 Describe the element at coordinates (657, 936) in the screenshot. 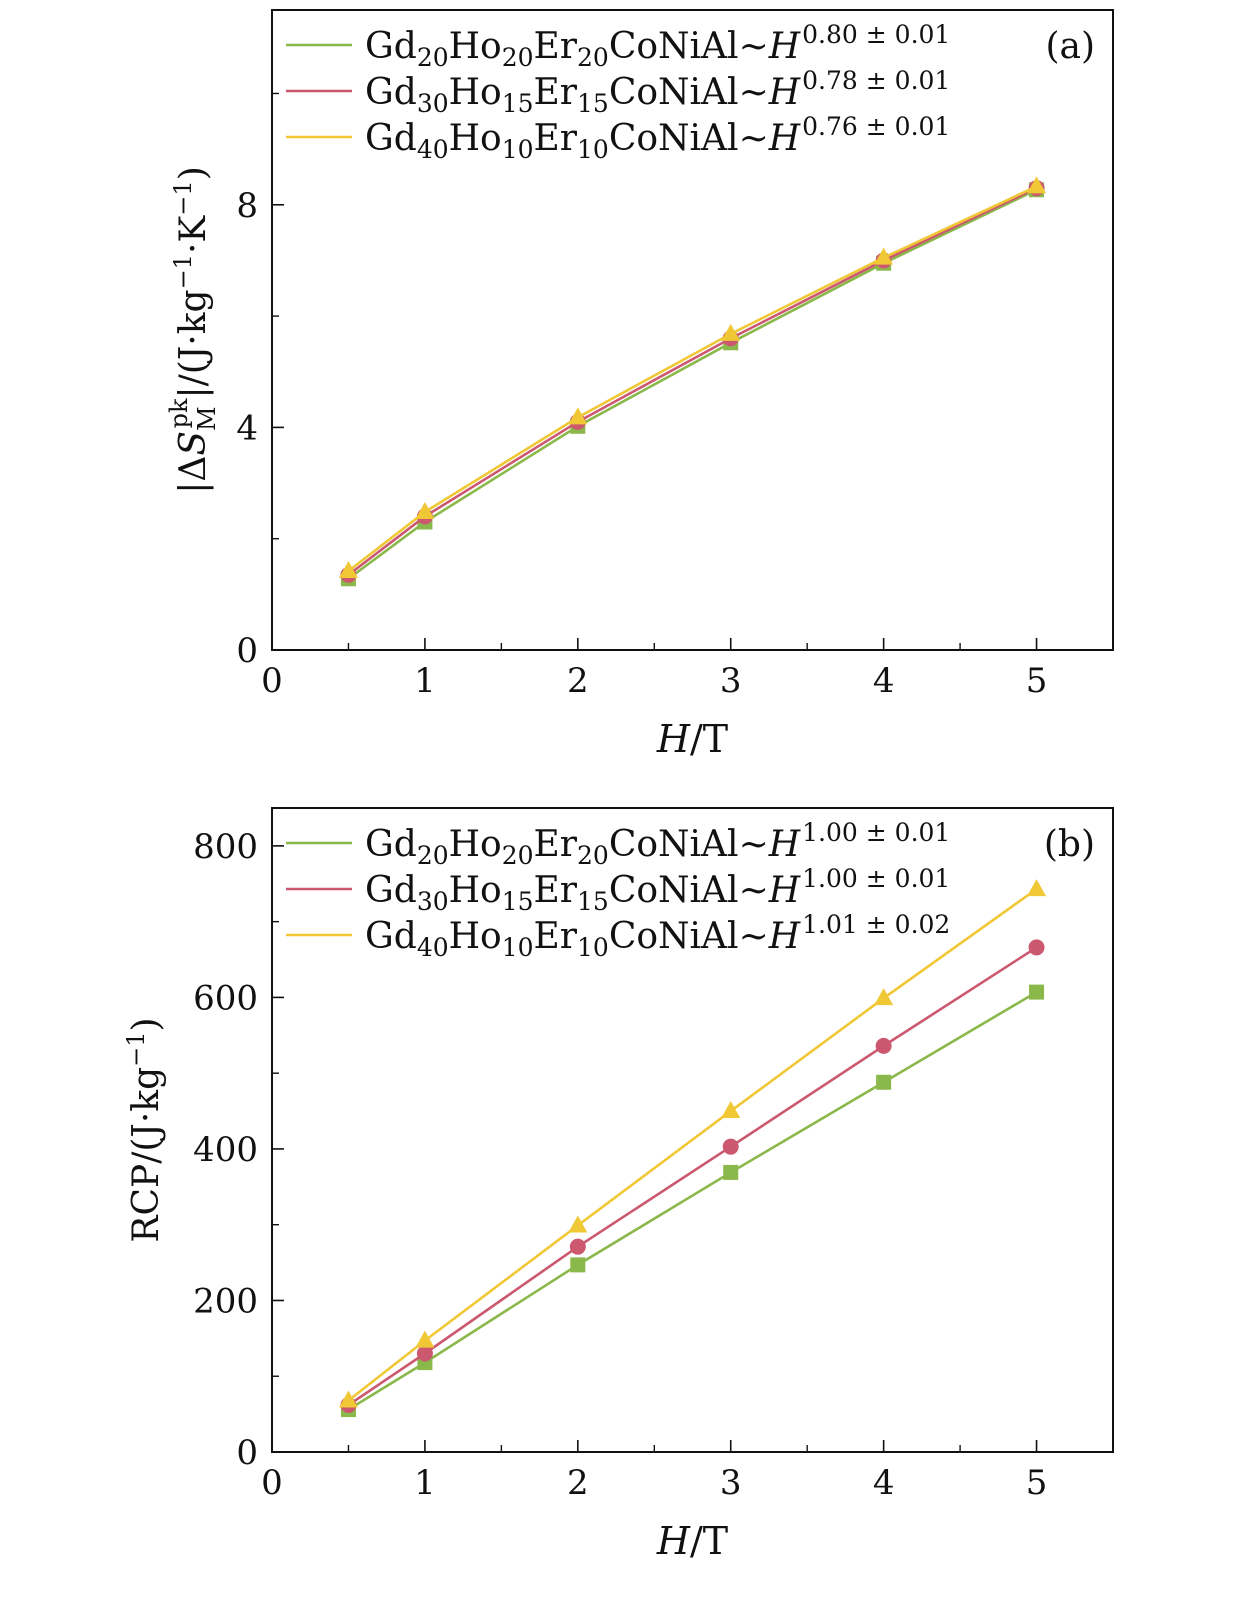

I see `legend-entry: Gd40Ho10Er10CoNiAl∼H1.01 ± 0.02` at that location.